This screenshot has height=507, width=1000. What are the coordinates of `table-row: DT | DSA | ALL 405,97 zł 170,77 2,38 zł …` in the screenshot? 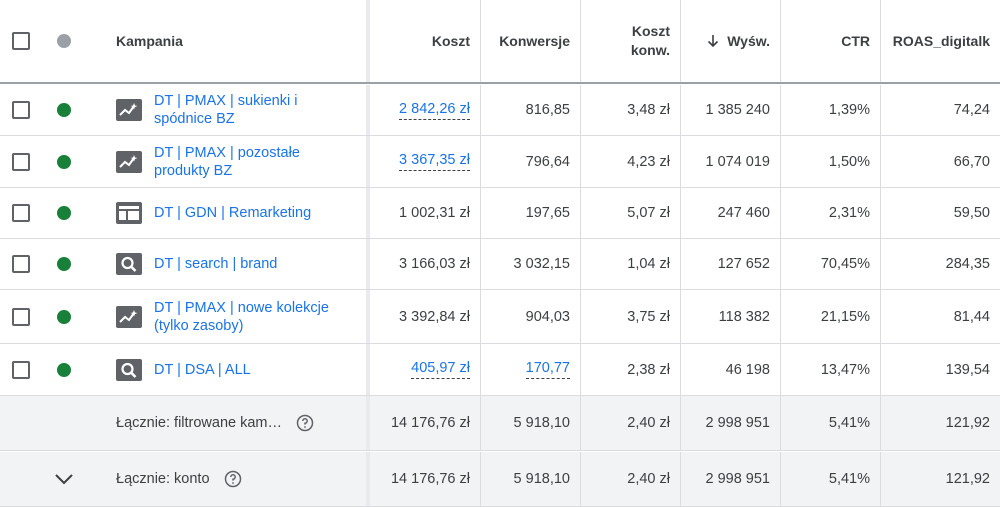 It's located at (500, 370).